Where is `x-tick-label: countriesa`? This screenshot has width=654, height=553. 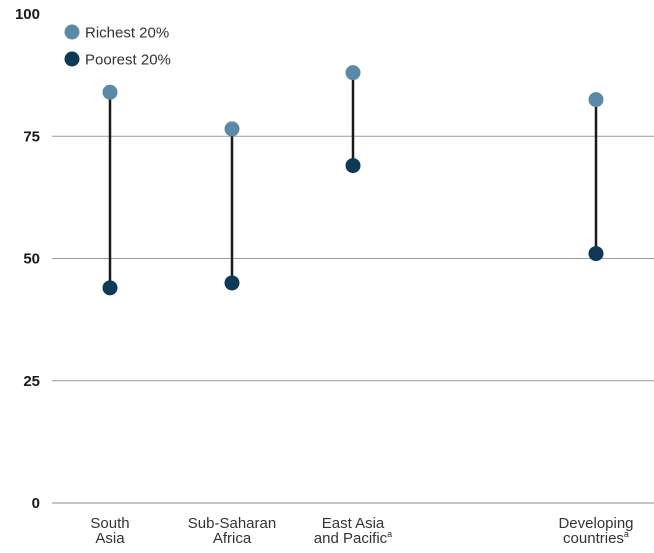 x-tick-label: countriesa is located at coordinates (596, 538).